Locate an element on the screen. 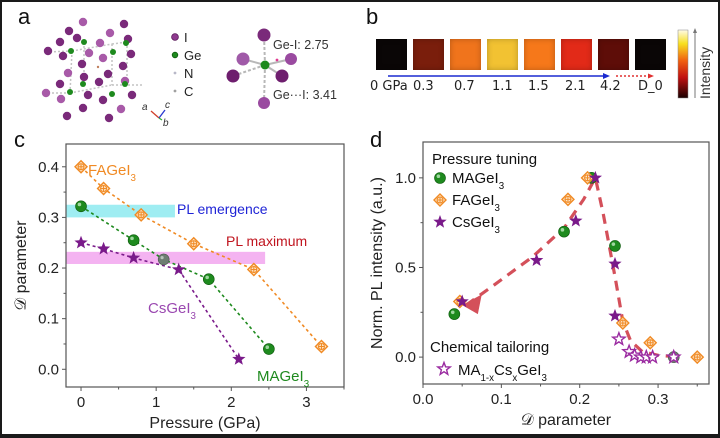  legend-i-label: I is located at coordinates (186, 37).